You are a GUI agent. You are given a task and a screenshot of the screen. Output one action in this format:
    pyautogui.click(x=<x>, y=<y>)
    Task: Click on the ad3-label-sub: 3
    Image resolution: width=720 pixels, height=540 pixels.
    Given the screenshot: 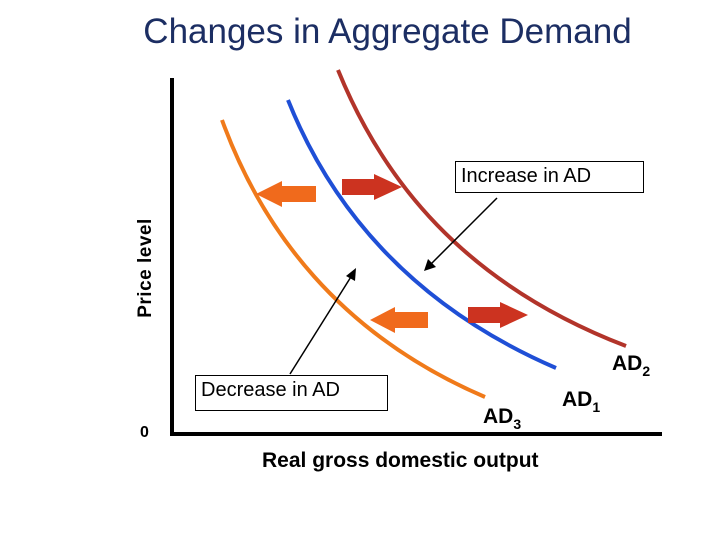 What is the action you would take?
    pyautogui.click(x=517, y=424)
    